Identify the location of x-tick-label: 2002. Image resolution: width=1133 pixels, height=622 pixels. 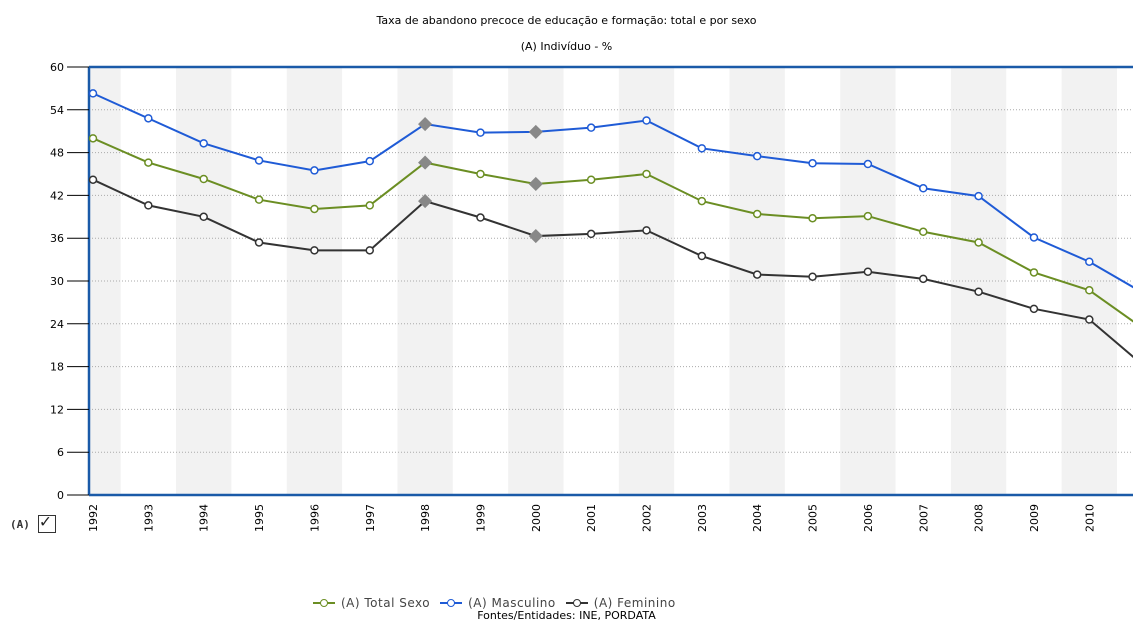
(647, 518).